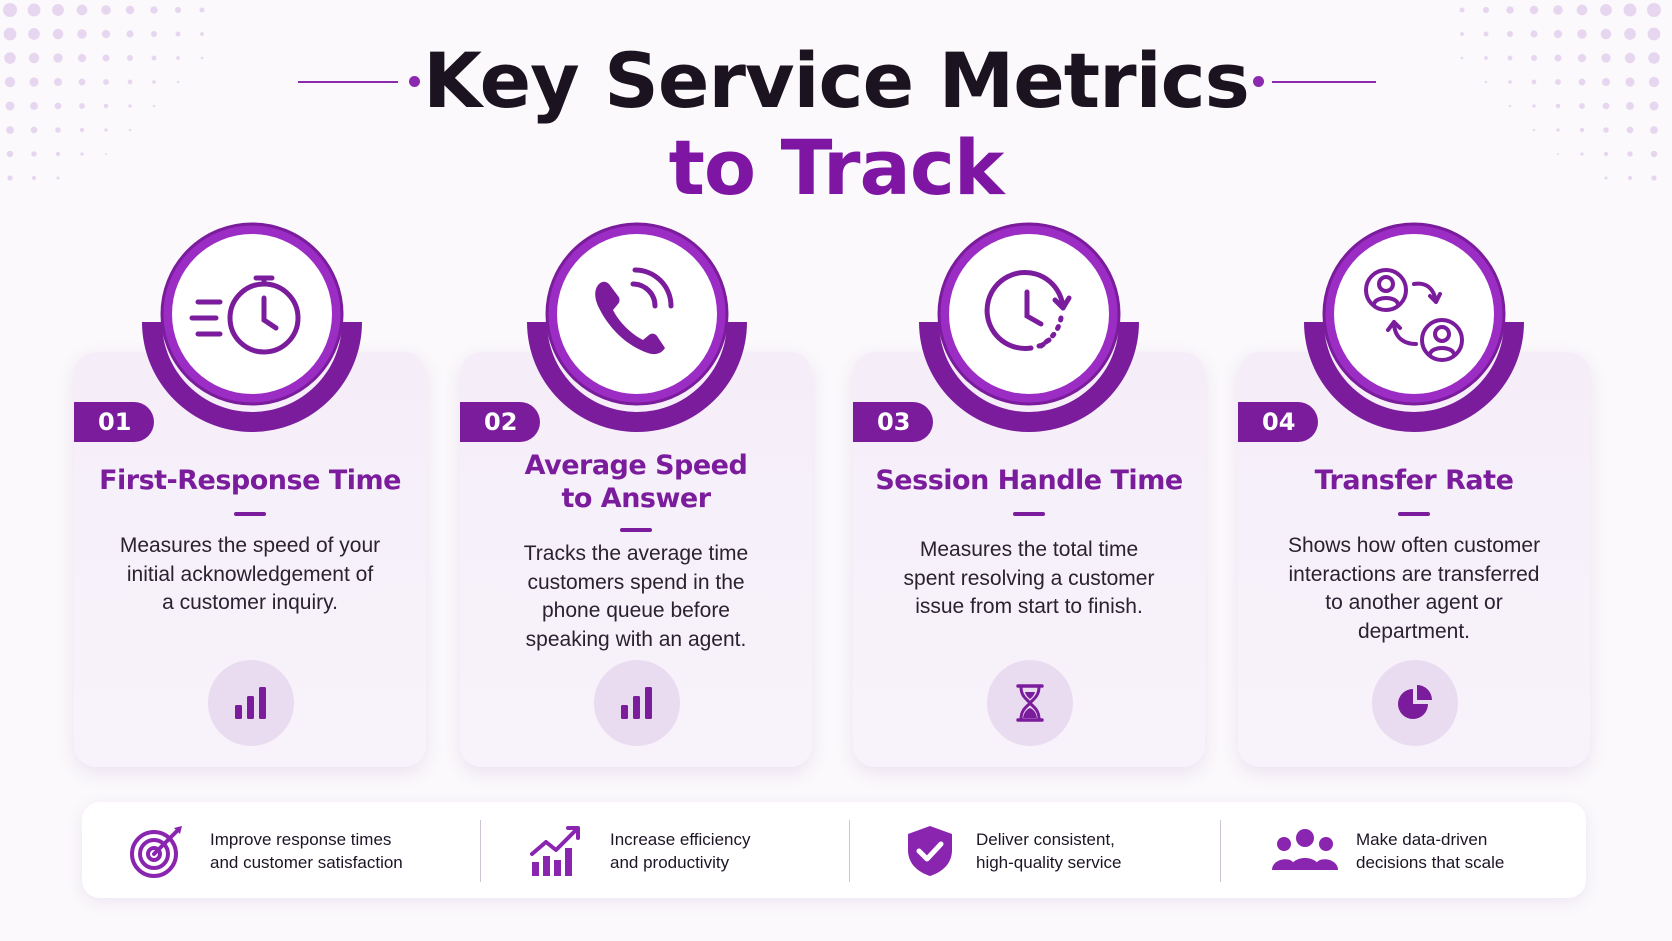 The height and width of the screenshot is (941, 1672). Describe the element at coordinates (637, 703) in the screenshot. I see `mini-icon-badge` at that location.